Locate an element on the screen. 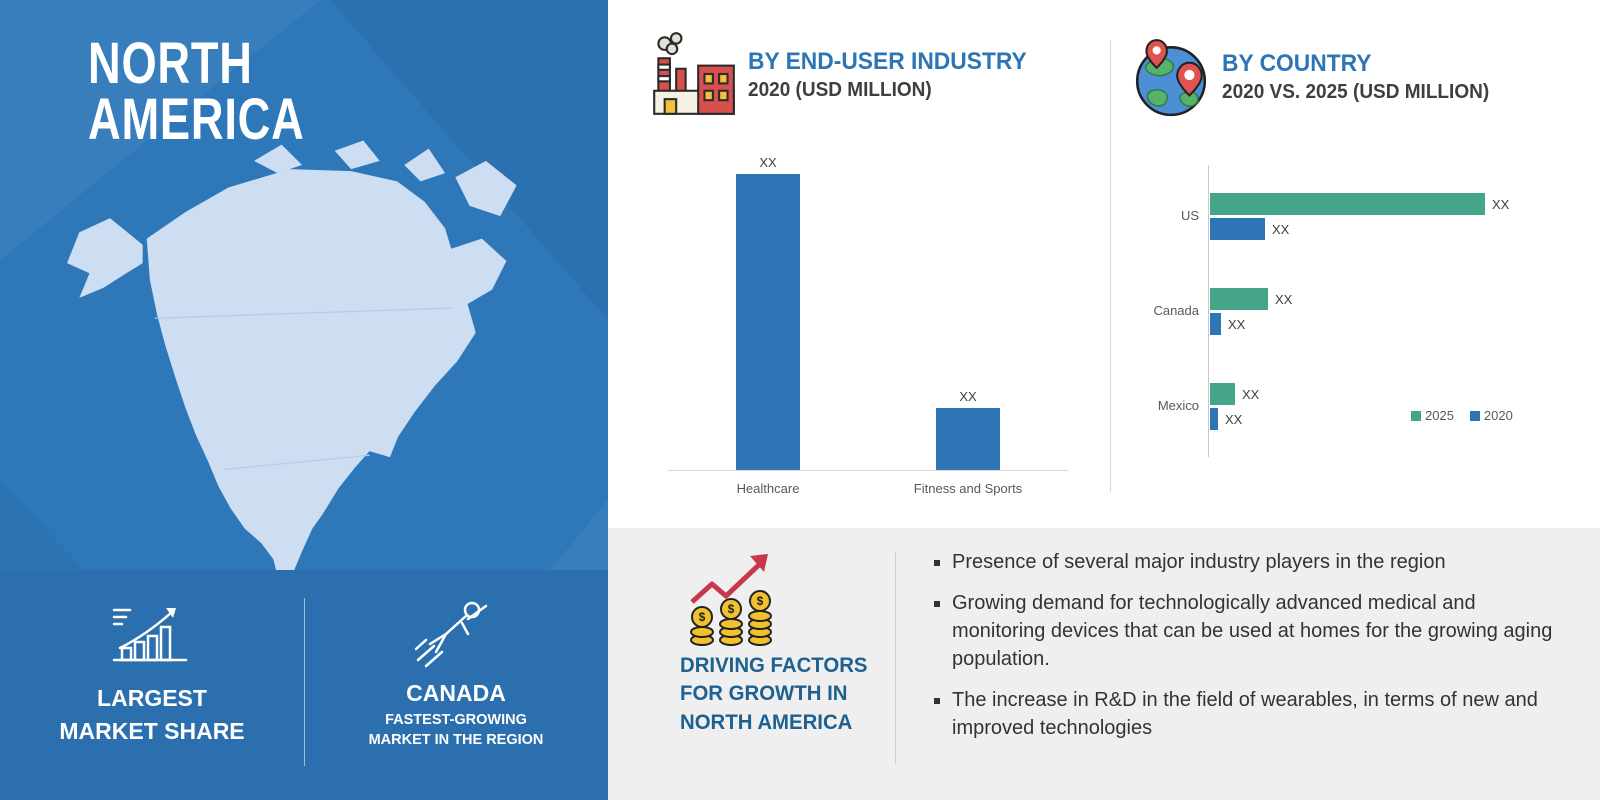 The height and width of the screenshot is (800, 1600). driving-divider is located at coordinates (895, 658).